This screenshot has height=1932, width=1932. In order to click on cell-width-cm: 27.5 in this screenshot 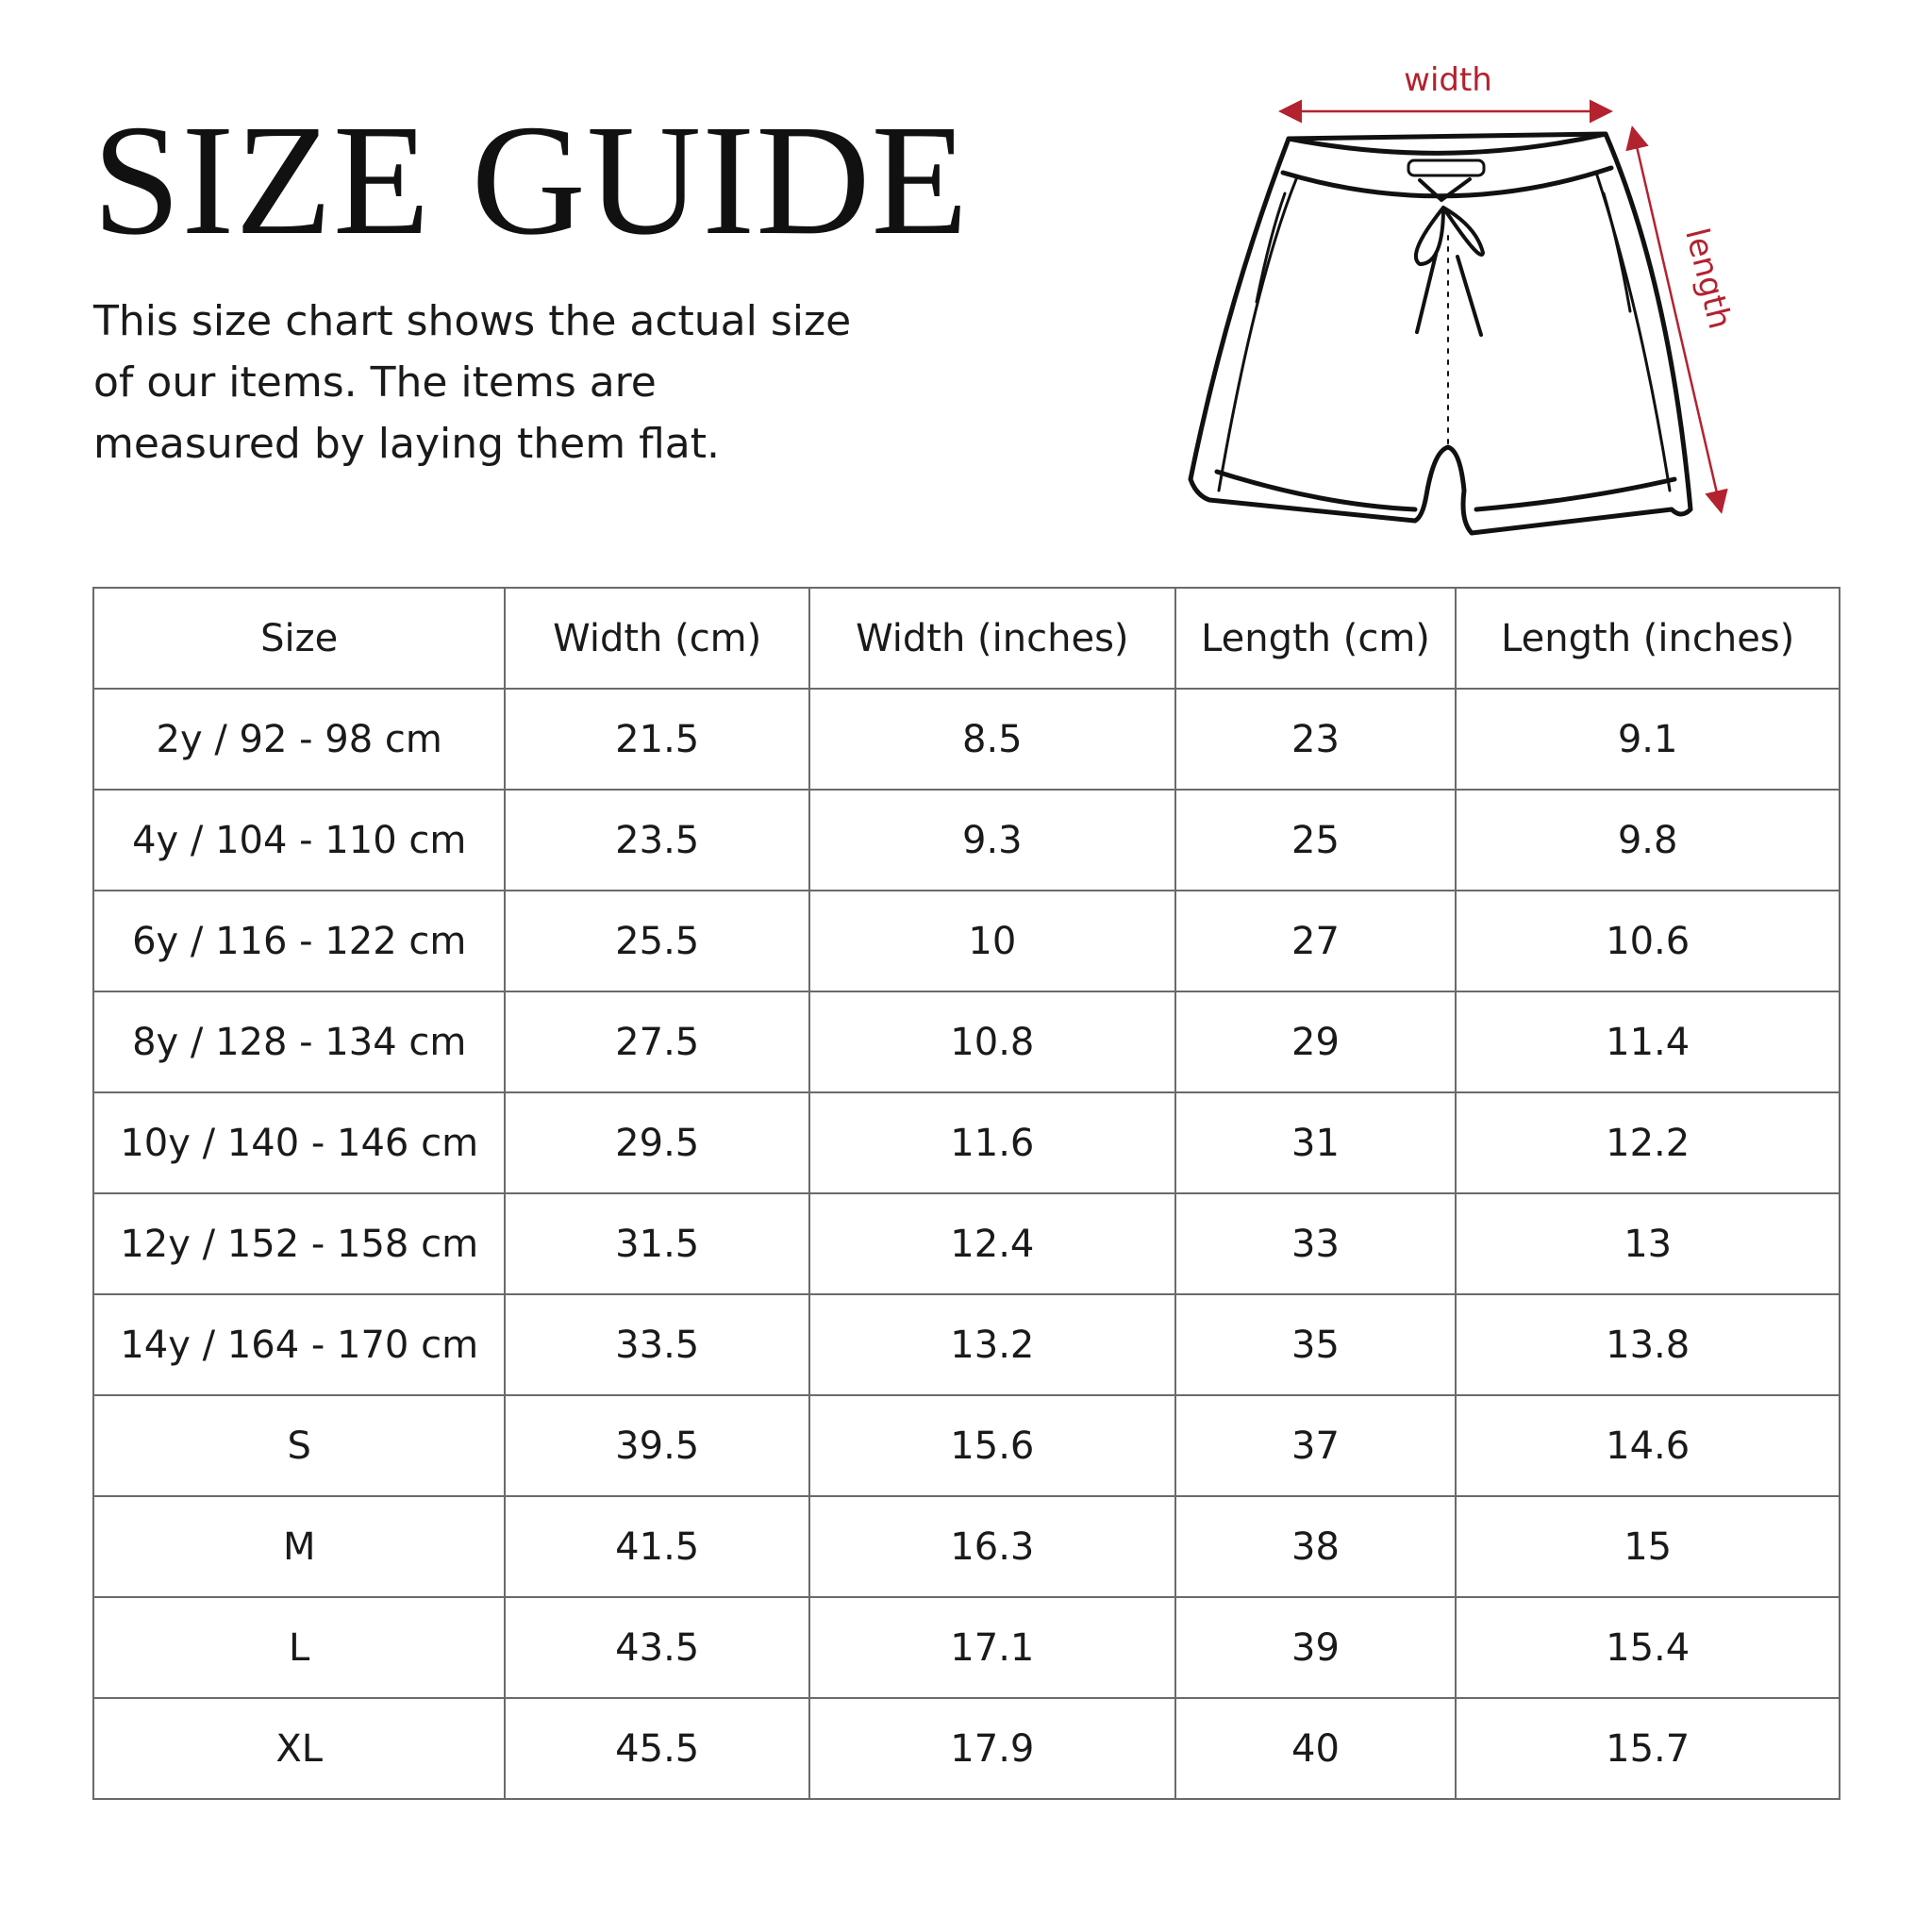, I will do `click(658, 1042)`.